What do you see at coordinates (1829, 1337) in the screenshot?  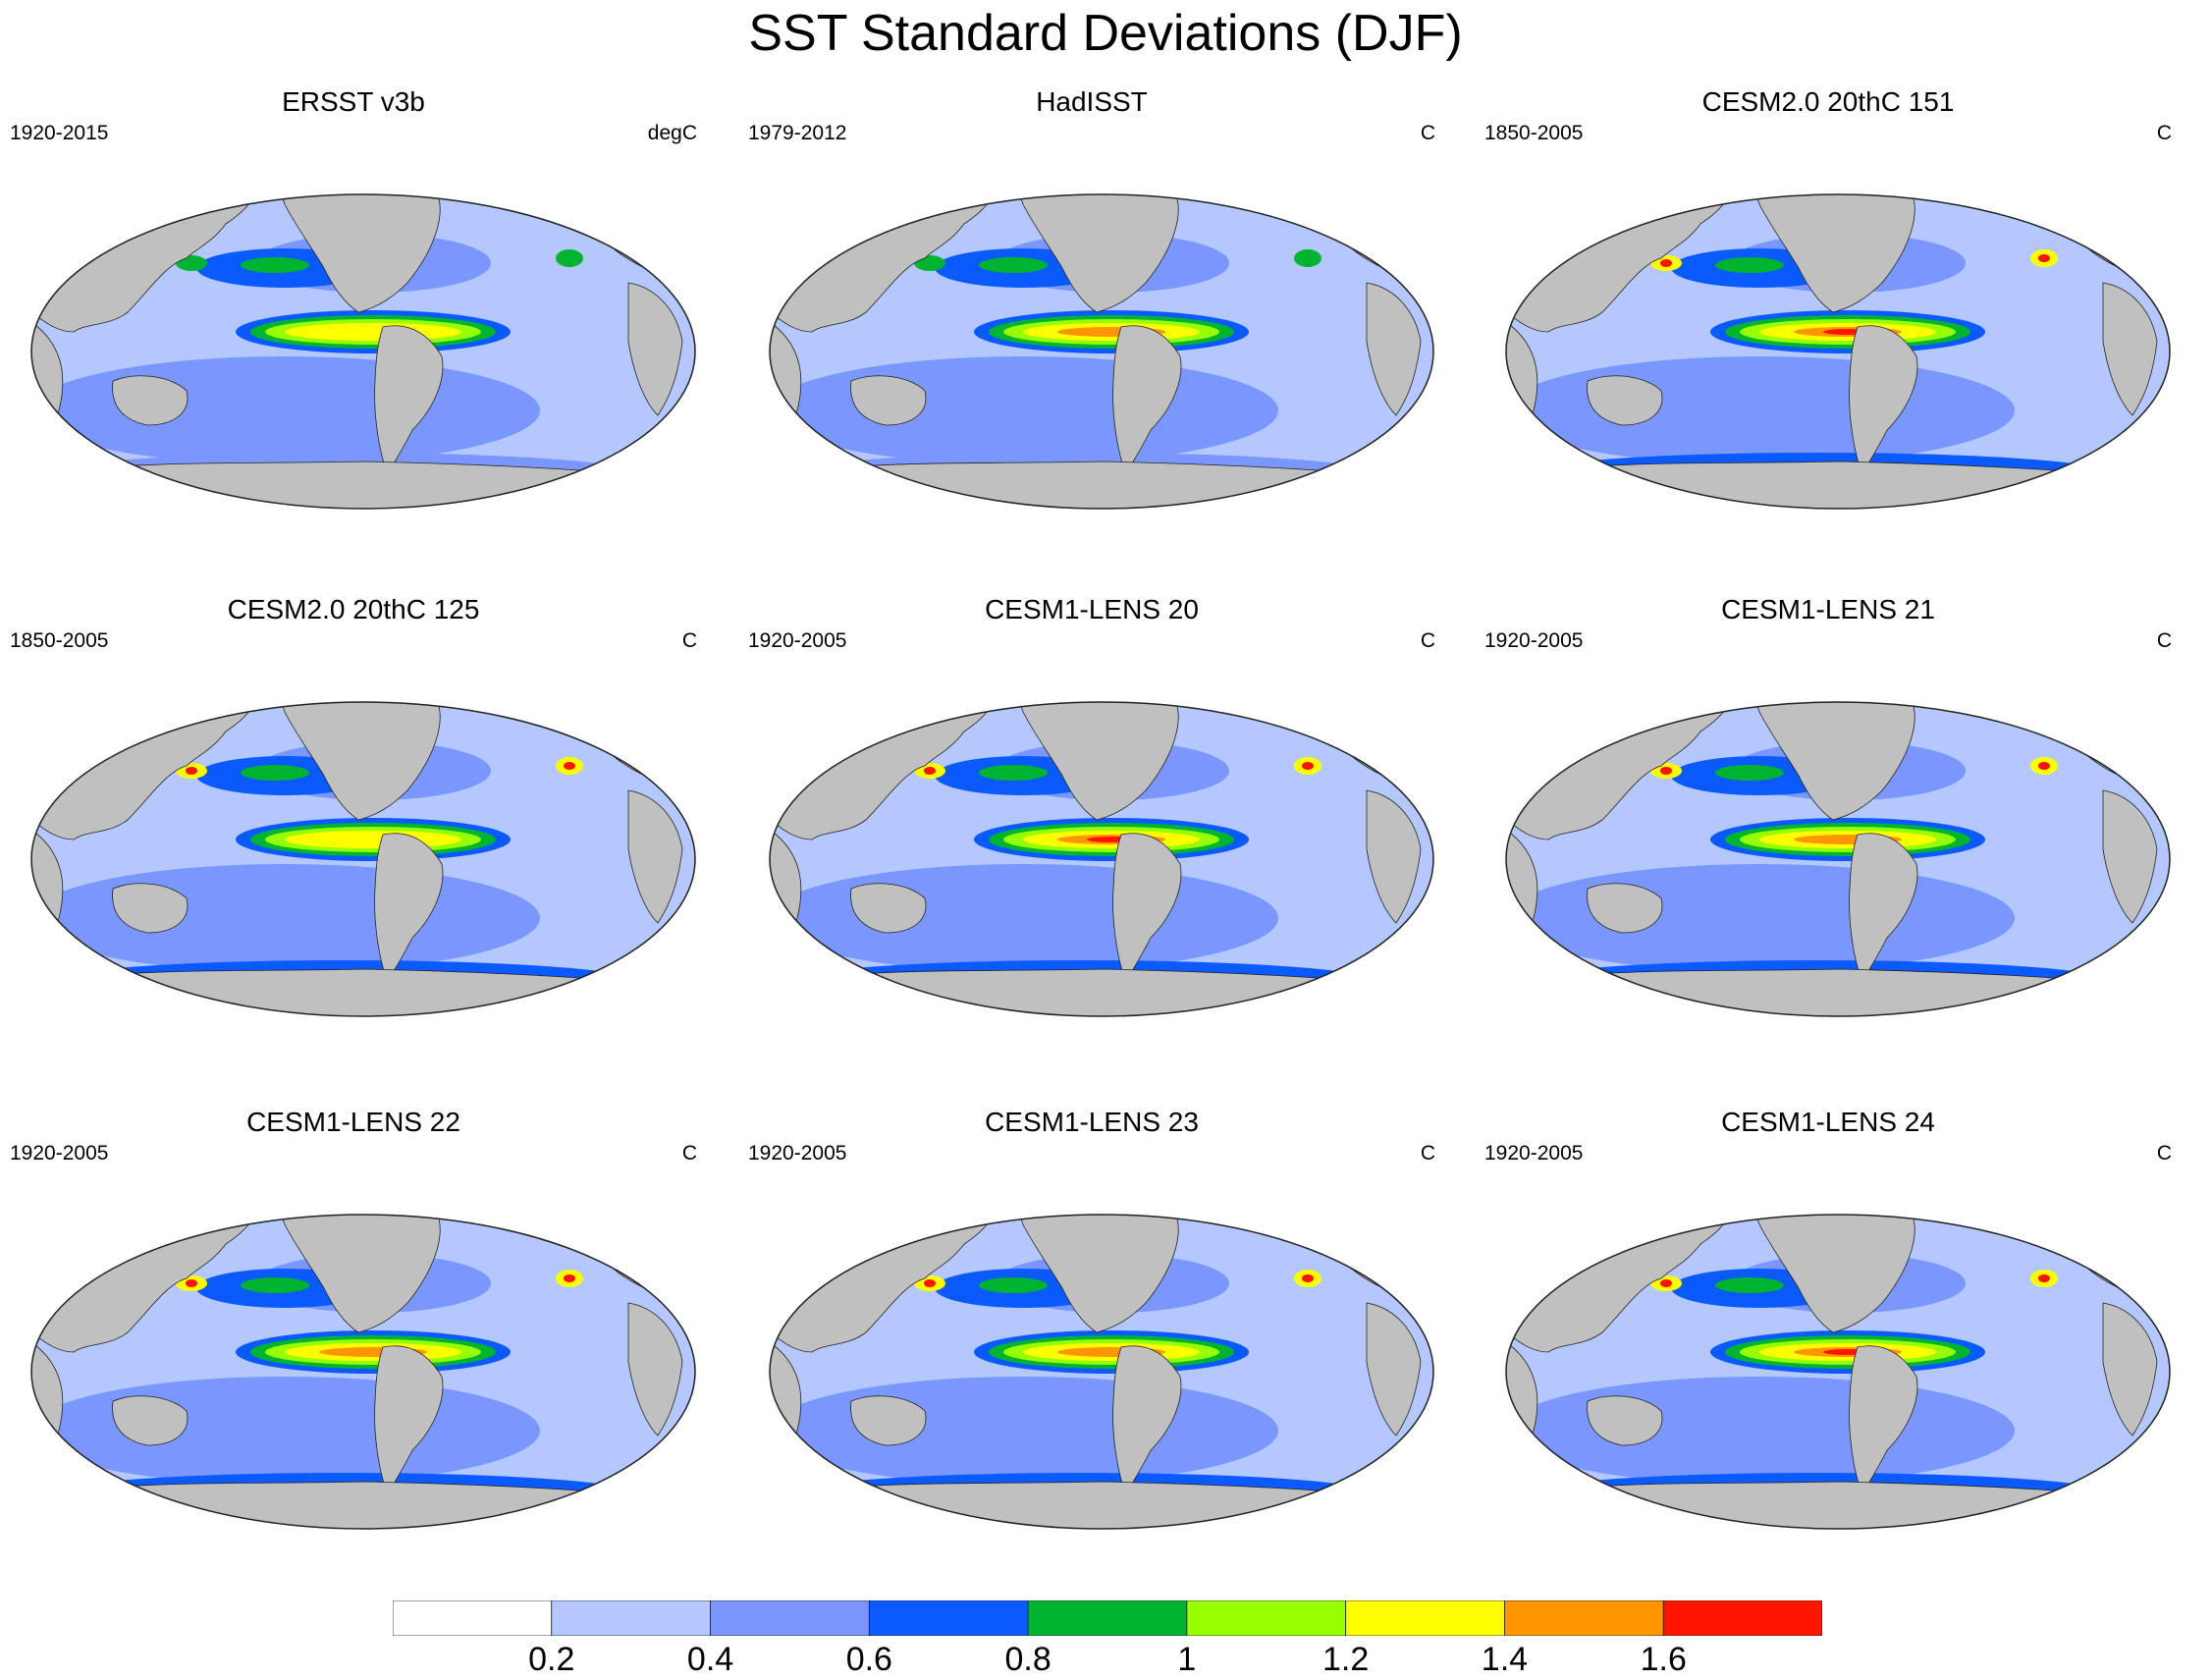 I see `map-panel: CESM1-LENS 24 1920-2005 C` at bounding box center [1829, 1337].